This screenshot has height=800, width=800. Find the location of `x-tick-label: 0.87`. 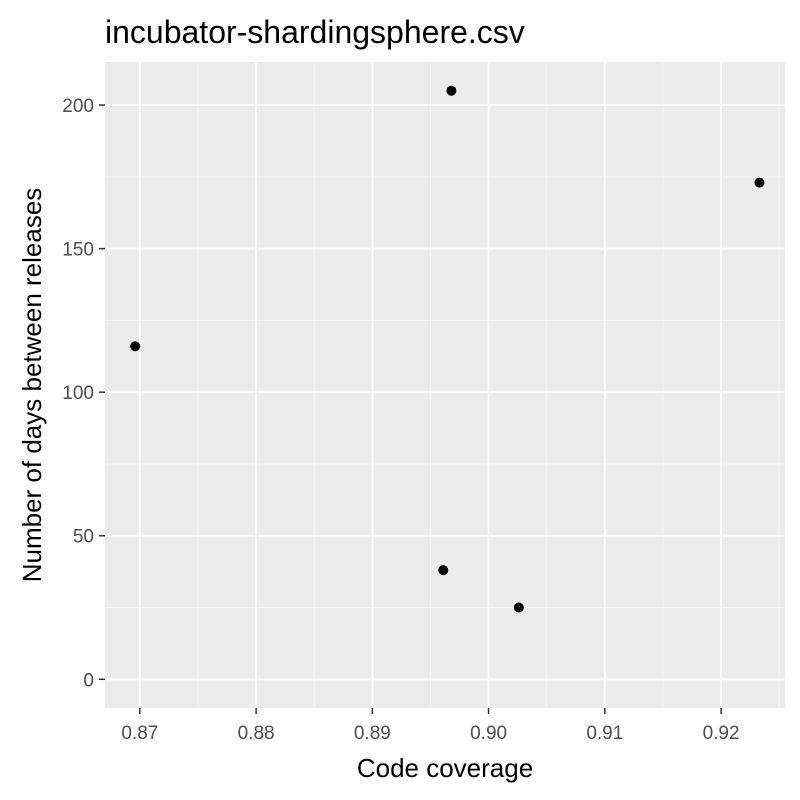

x-tick-label: 0.87 is located at coordinates (139, 733).